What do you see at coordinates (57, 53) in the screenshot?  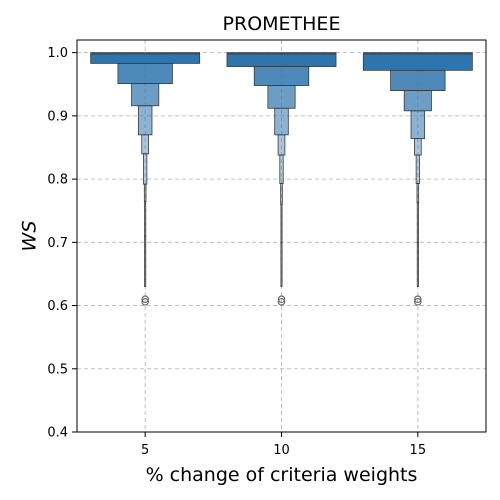 I see `y-tick-label: 1.0` at bounding box center [57, 53].